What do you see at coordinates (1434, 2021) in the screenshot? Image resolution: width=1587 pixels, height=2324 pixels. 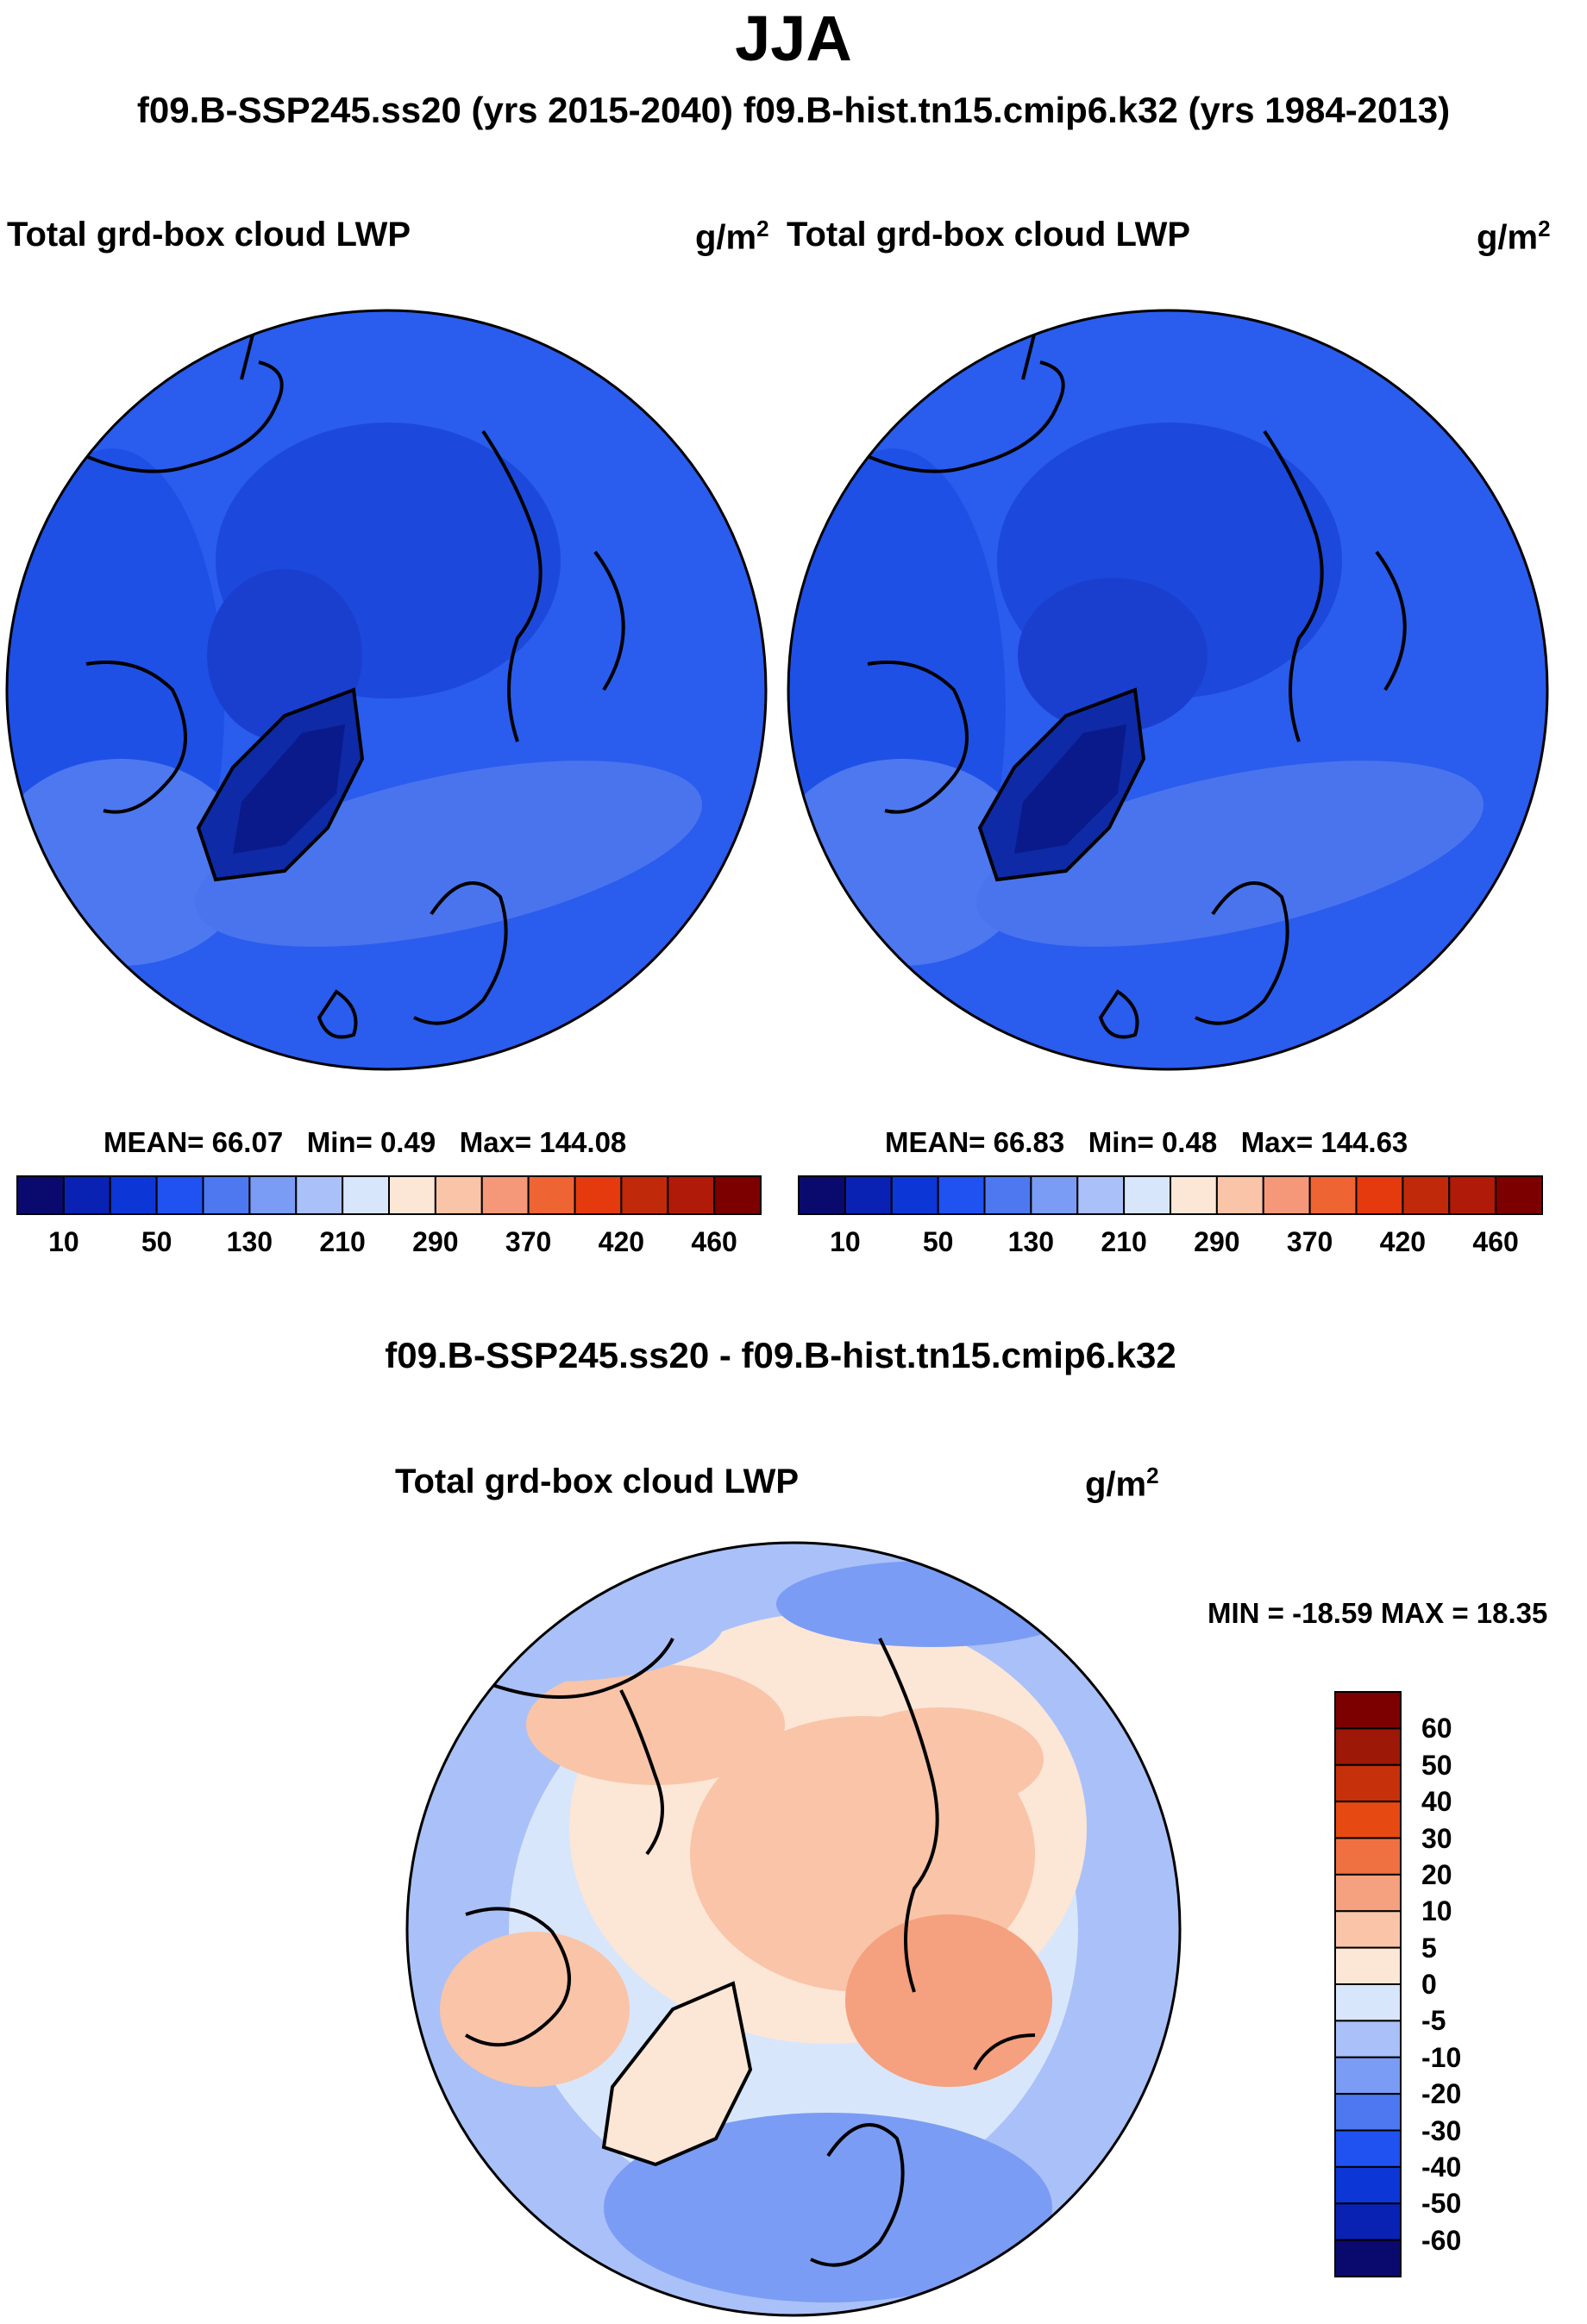 I see `colorbar-c-tick-label: -5` at bounding box center [1434, 2021].